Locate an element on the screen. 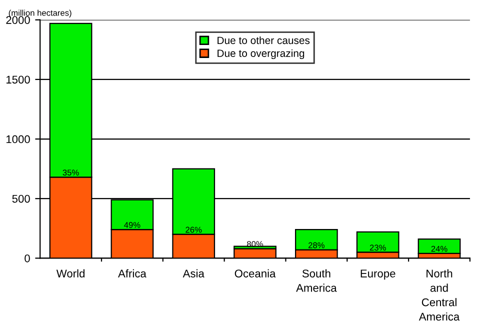 This screenshot has width=483, height=331. x-tick-label: Asia is located at coordinates (193, 273).